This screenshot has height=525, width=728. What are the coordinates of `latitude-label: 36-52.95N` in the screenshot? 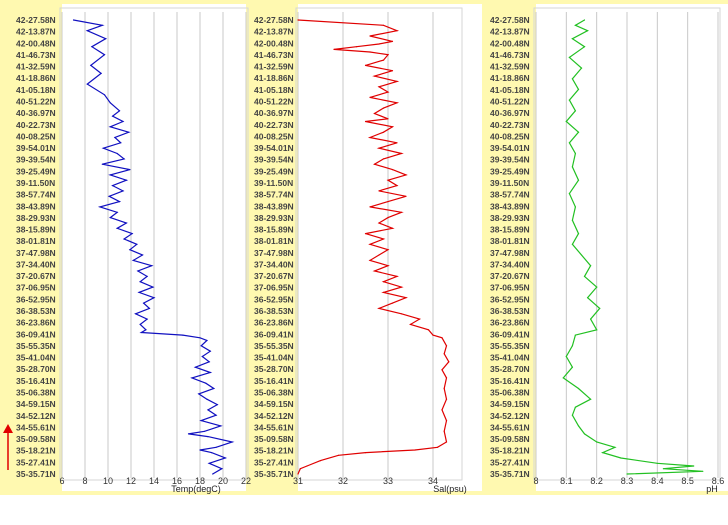 It's located at (510, 299).